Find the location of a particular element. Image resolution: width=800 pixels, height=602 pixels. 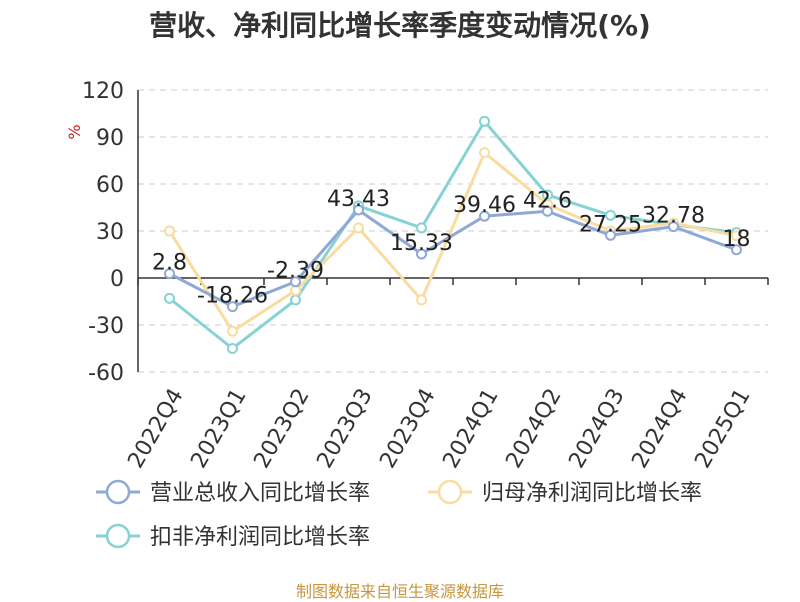

legend-label: 归母净利润同比增长率 is located at coordinates (592, 493).